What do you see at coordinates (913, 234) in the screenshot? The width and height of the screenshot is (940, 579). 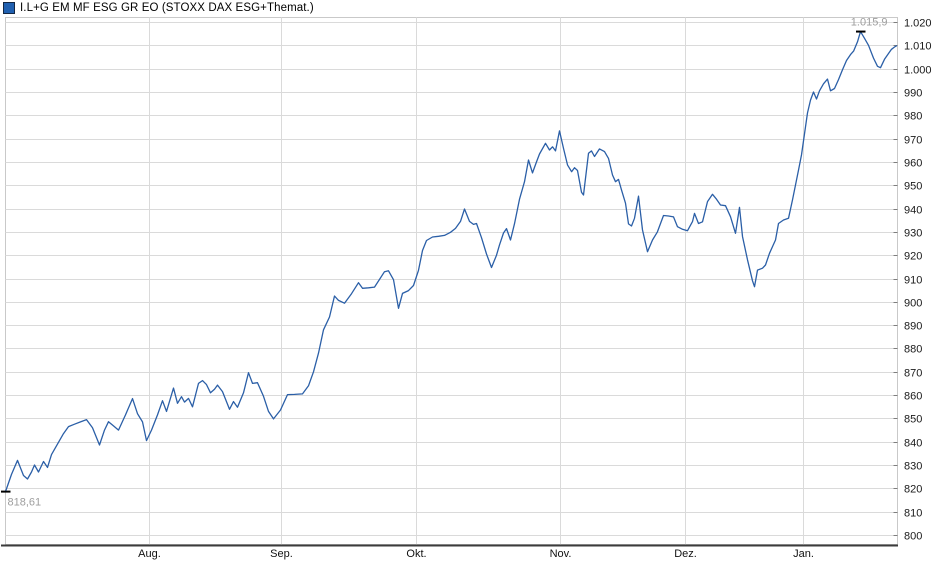 I see `y-tick-label: 930` at bounding box center [913, 234].